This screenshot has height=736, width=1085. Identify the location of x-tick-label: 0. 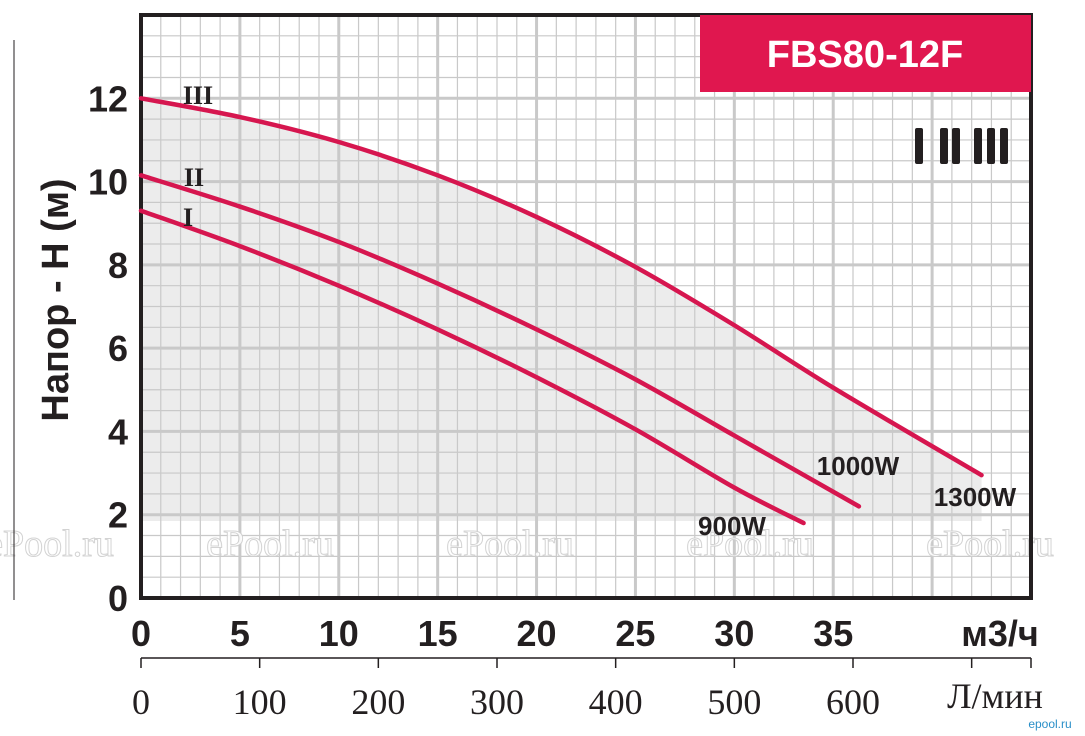
(141, 633).